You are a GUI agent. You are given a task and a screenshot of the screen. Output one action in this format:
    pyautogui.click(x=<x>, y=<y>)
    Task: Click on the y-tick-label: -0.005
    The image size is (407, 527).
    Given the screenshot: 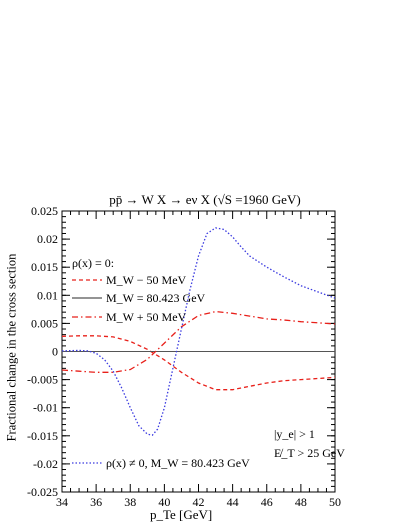 What is the action you would take?
    pyautogui.click(x=42, y=380)
    